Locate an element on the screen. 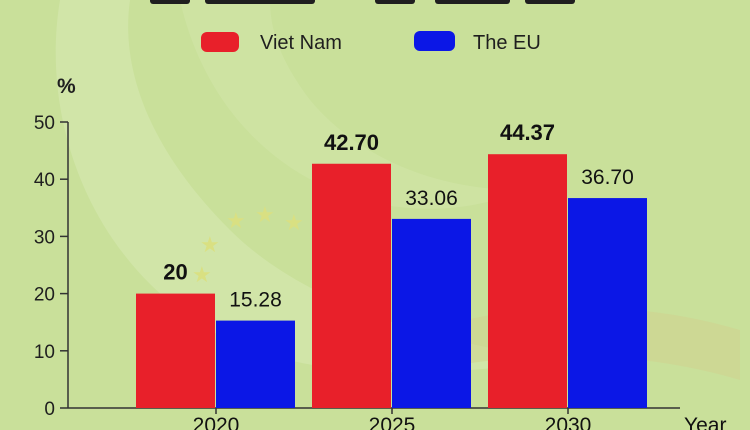 This screenshot has height=430, width=750. y-tick-label: 0 is located at coordinates (49, 409).